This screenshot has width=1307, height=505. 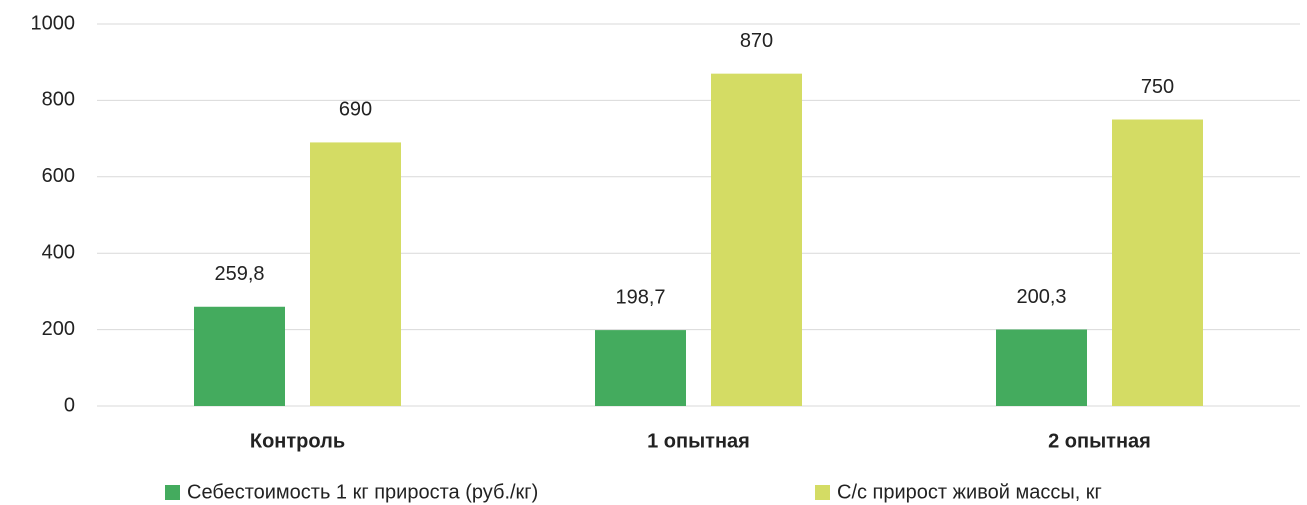 What do you see at coordinates (1157, 87) in the screenshot?
I see `data-label: 750` at bounding box center [1157, 87].